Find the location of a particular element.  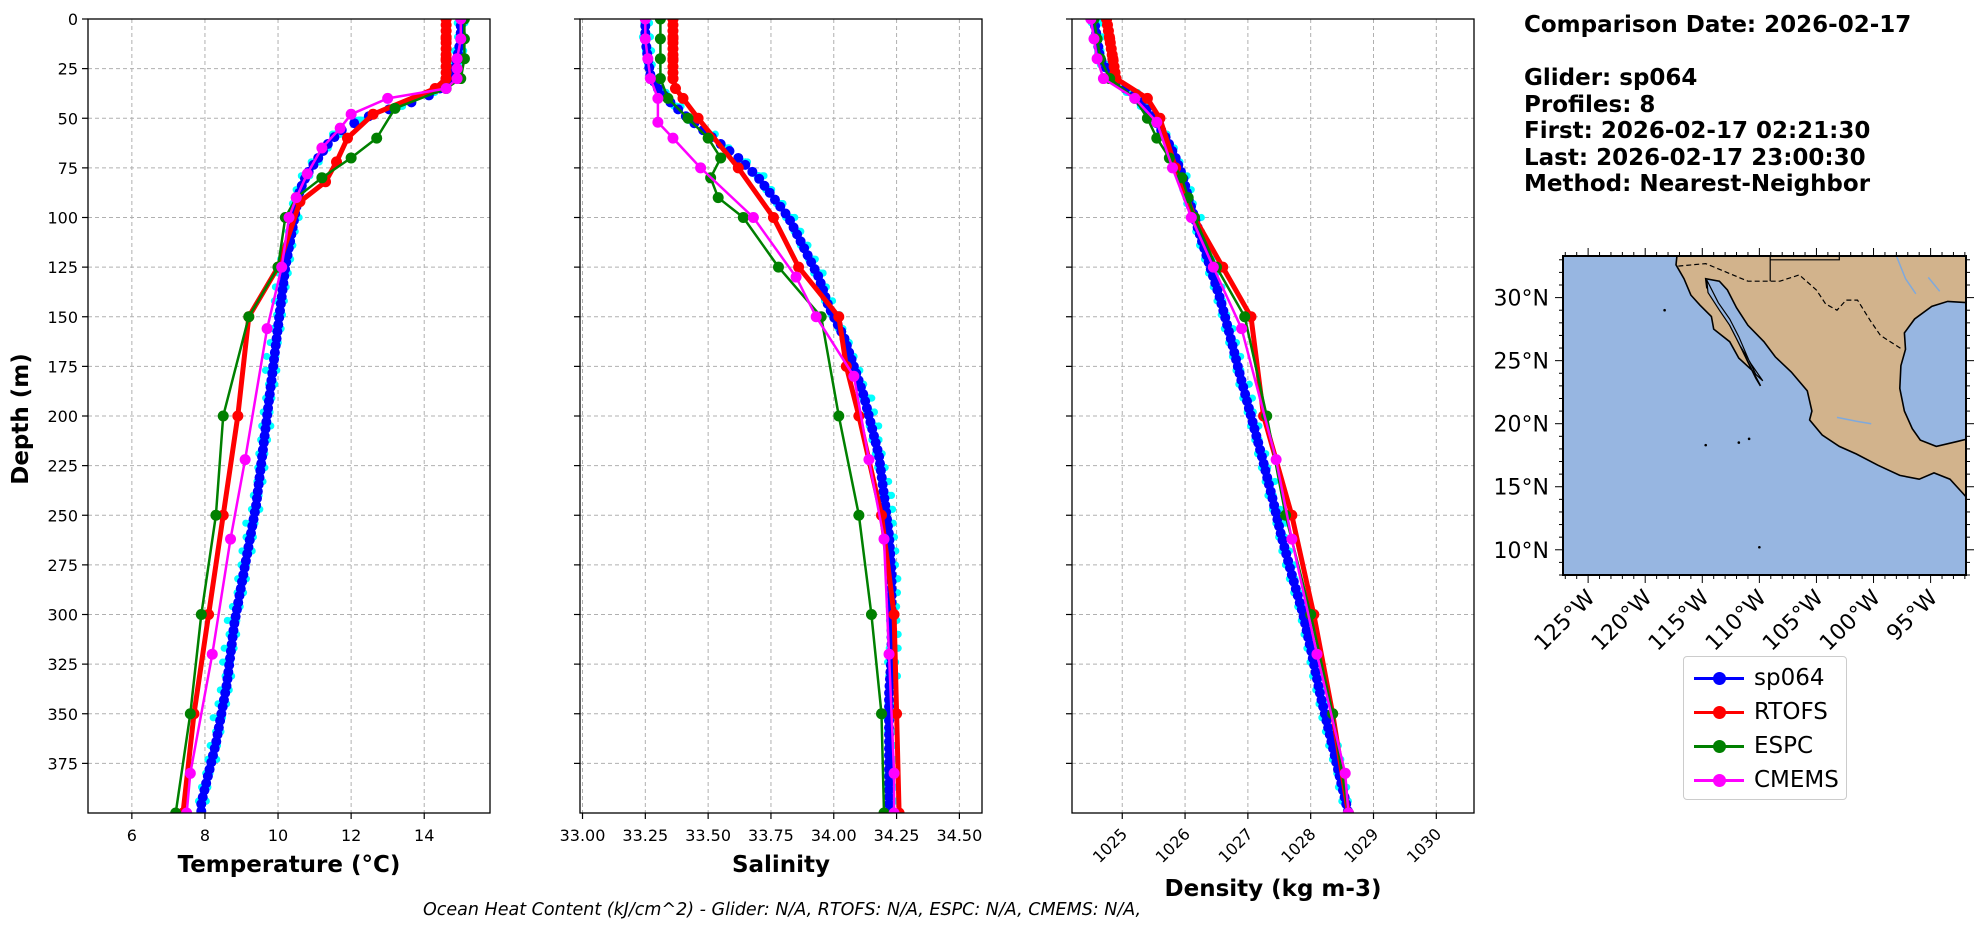

map-frame is located at coordinates (1764, 415).